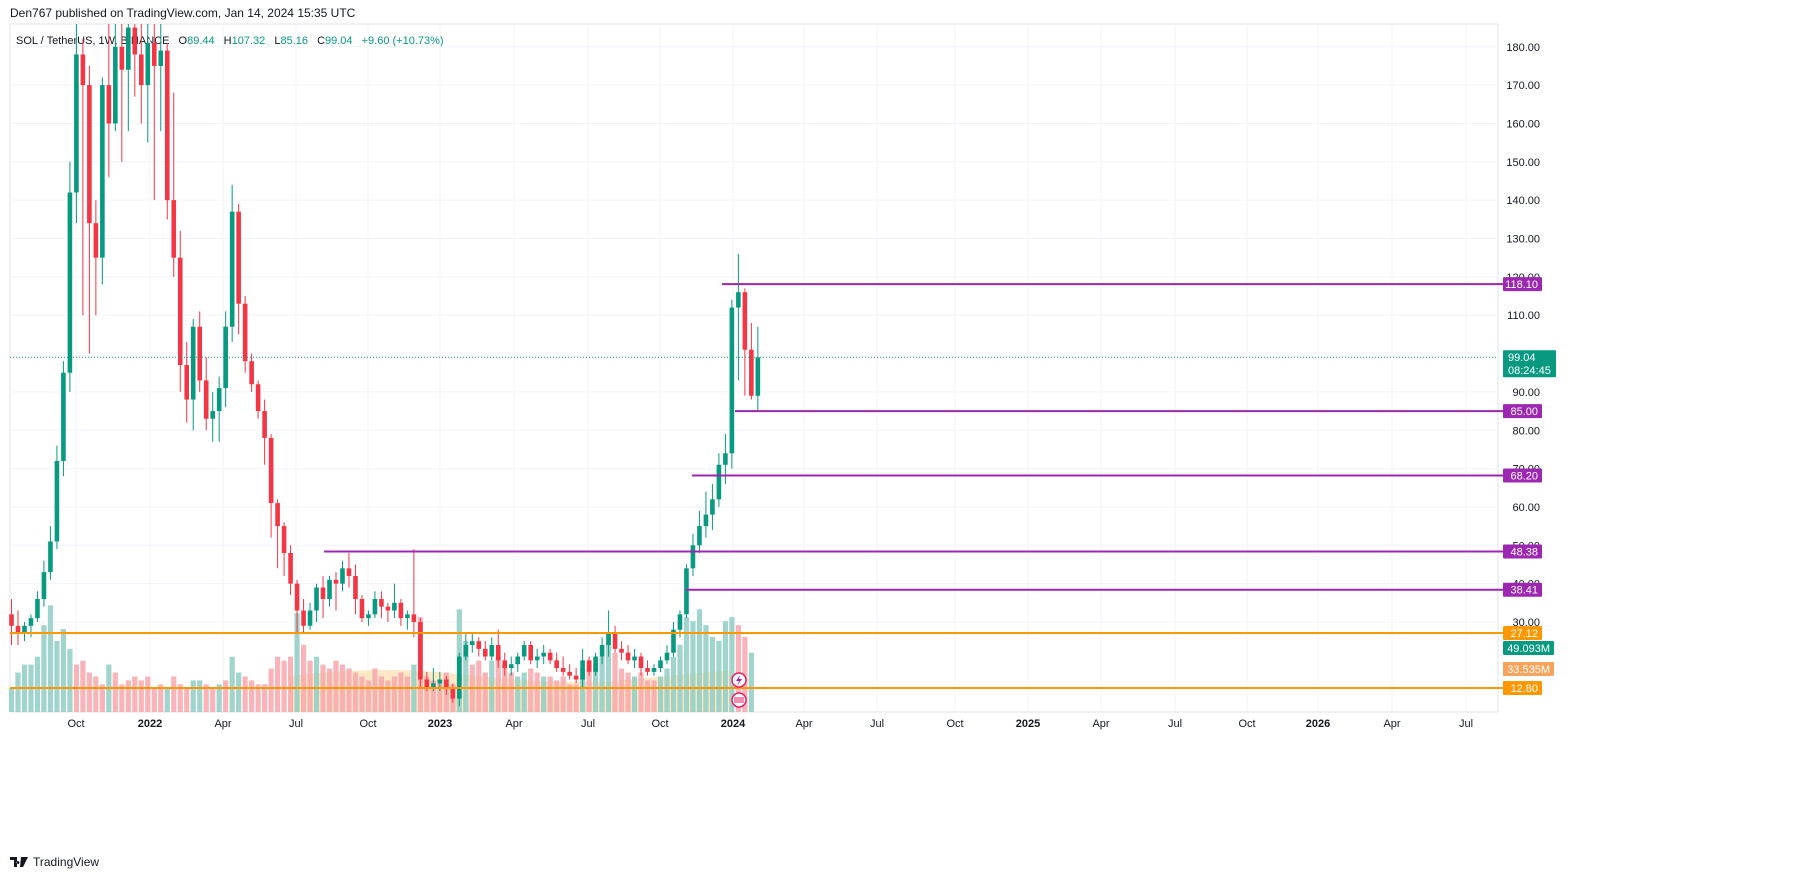 The height and width of the screenshot is (877, 1794). What do you see at coordinates (183, 41) in the screenshot?
I see `open-label: O` at bounding box center [183, 41].